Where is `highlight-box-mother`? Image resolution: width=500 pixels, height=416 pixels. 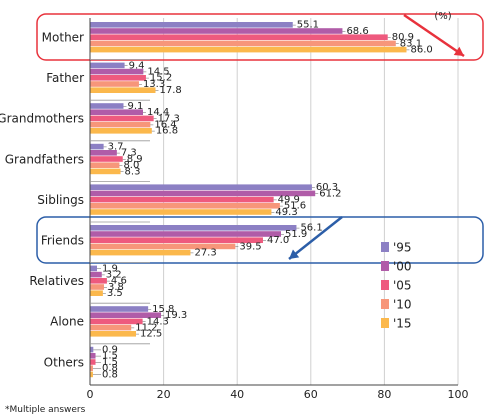
highlight-box-mother is located at coordinates (260, 37).